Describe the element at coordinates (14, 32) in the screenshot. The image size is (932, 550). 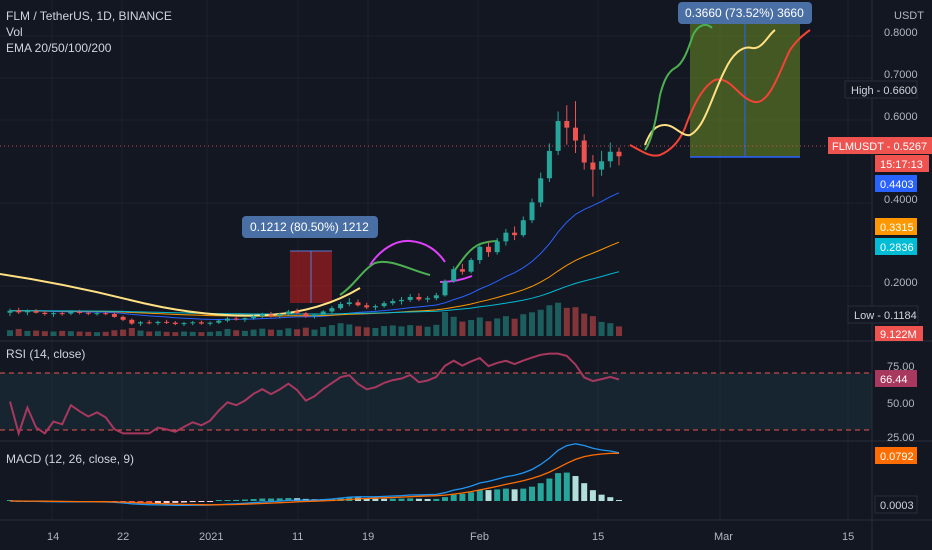
I see `volume-legend: Vol` at that location.